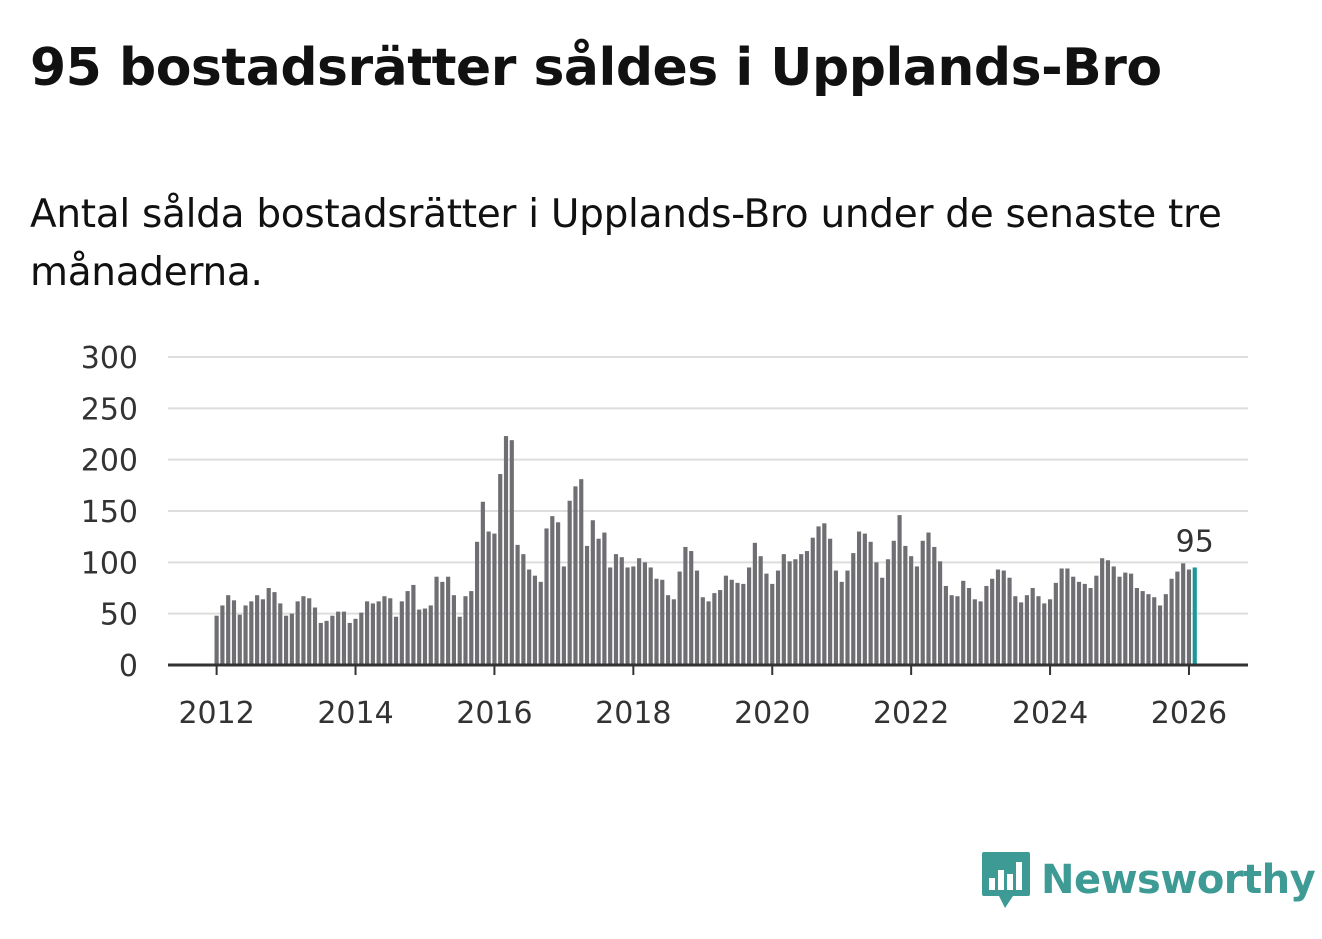  What do you see at coordinates (494, 713) in the screenshot?
I see `x-tick-label: 2016` at bounding box center [494, 713].